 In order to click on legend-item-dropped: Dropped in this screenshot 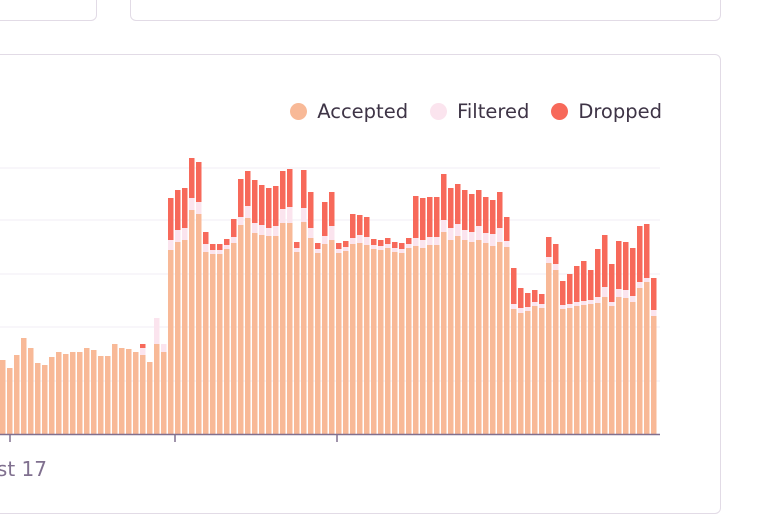, I will do `click(606, 111)`.